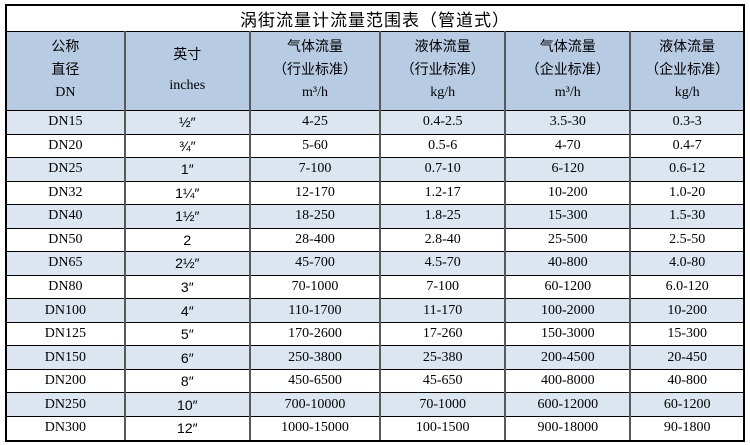 The height and width of the screenshot is (445, 750). I want to click on cell-inches: 10″, so click(186, 404).